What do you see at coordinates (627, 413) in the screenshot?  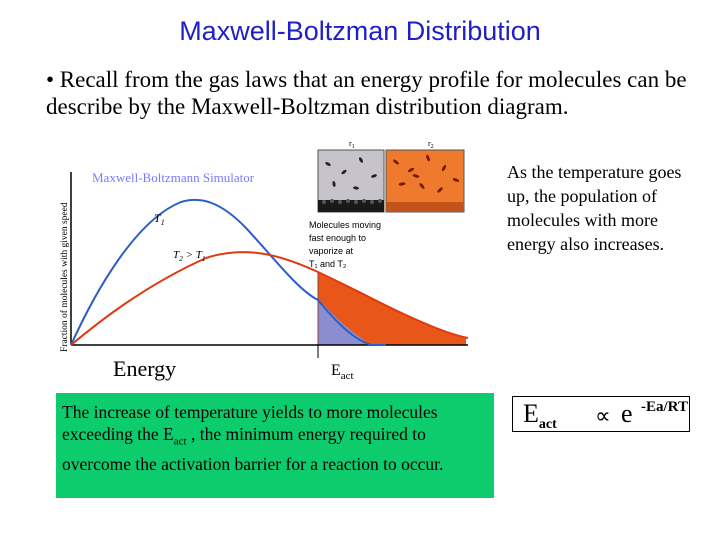 I see `formula-base: e` at bounding box center [627, 413].